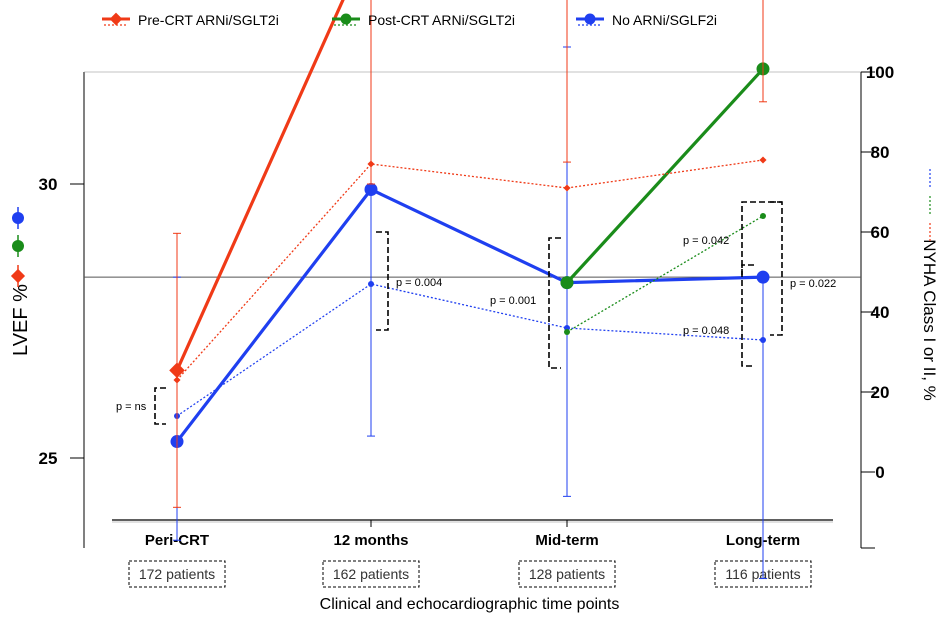 The height and width of the screenshot is (626, 939). I want to click on nyha-line-post-crt, so click(665, 274).